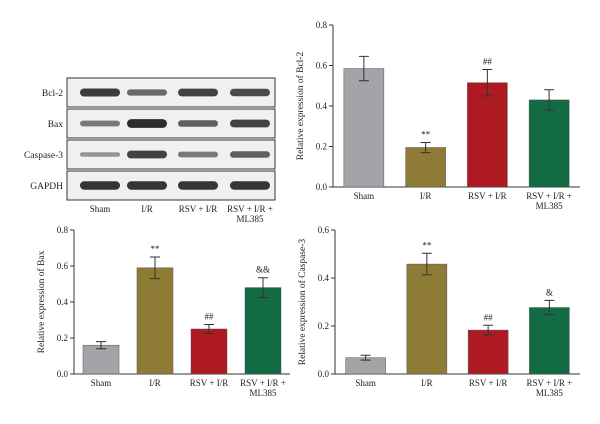  I want to click on bcl2-significance-rsv-i-r: ##, so click(488, 62).